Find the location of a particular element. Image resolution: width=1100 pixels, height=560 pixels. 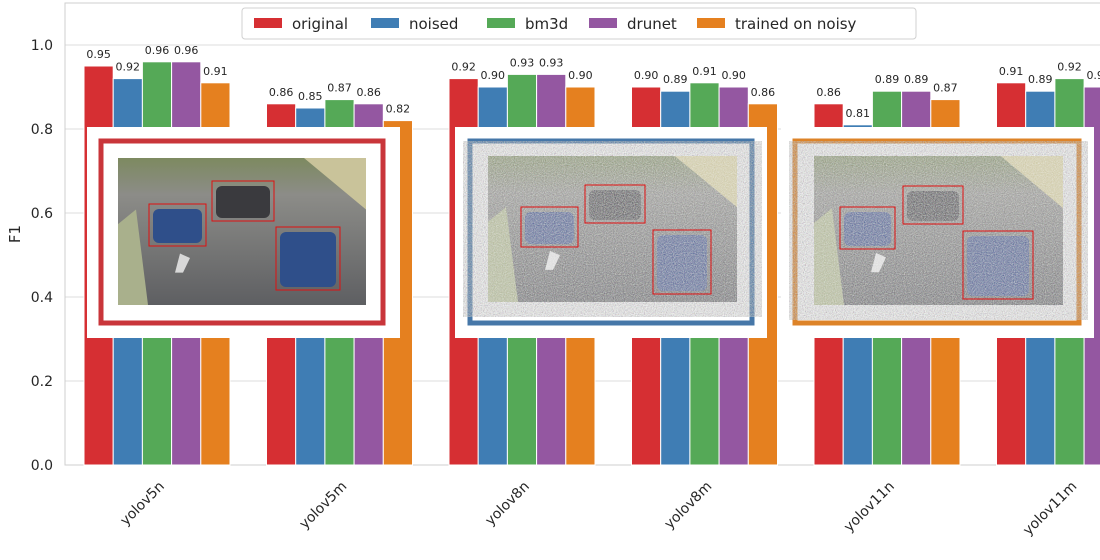

x-tick-label: yolov5m is located at coordinates (323, 506).